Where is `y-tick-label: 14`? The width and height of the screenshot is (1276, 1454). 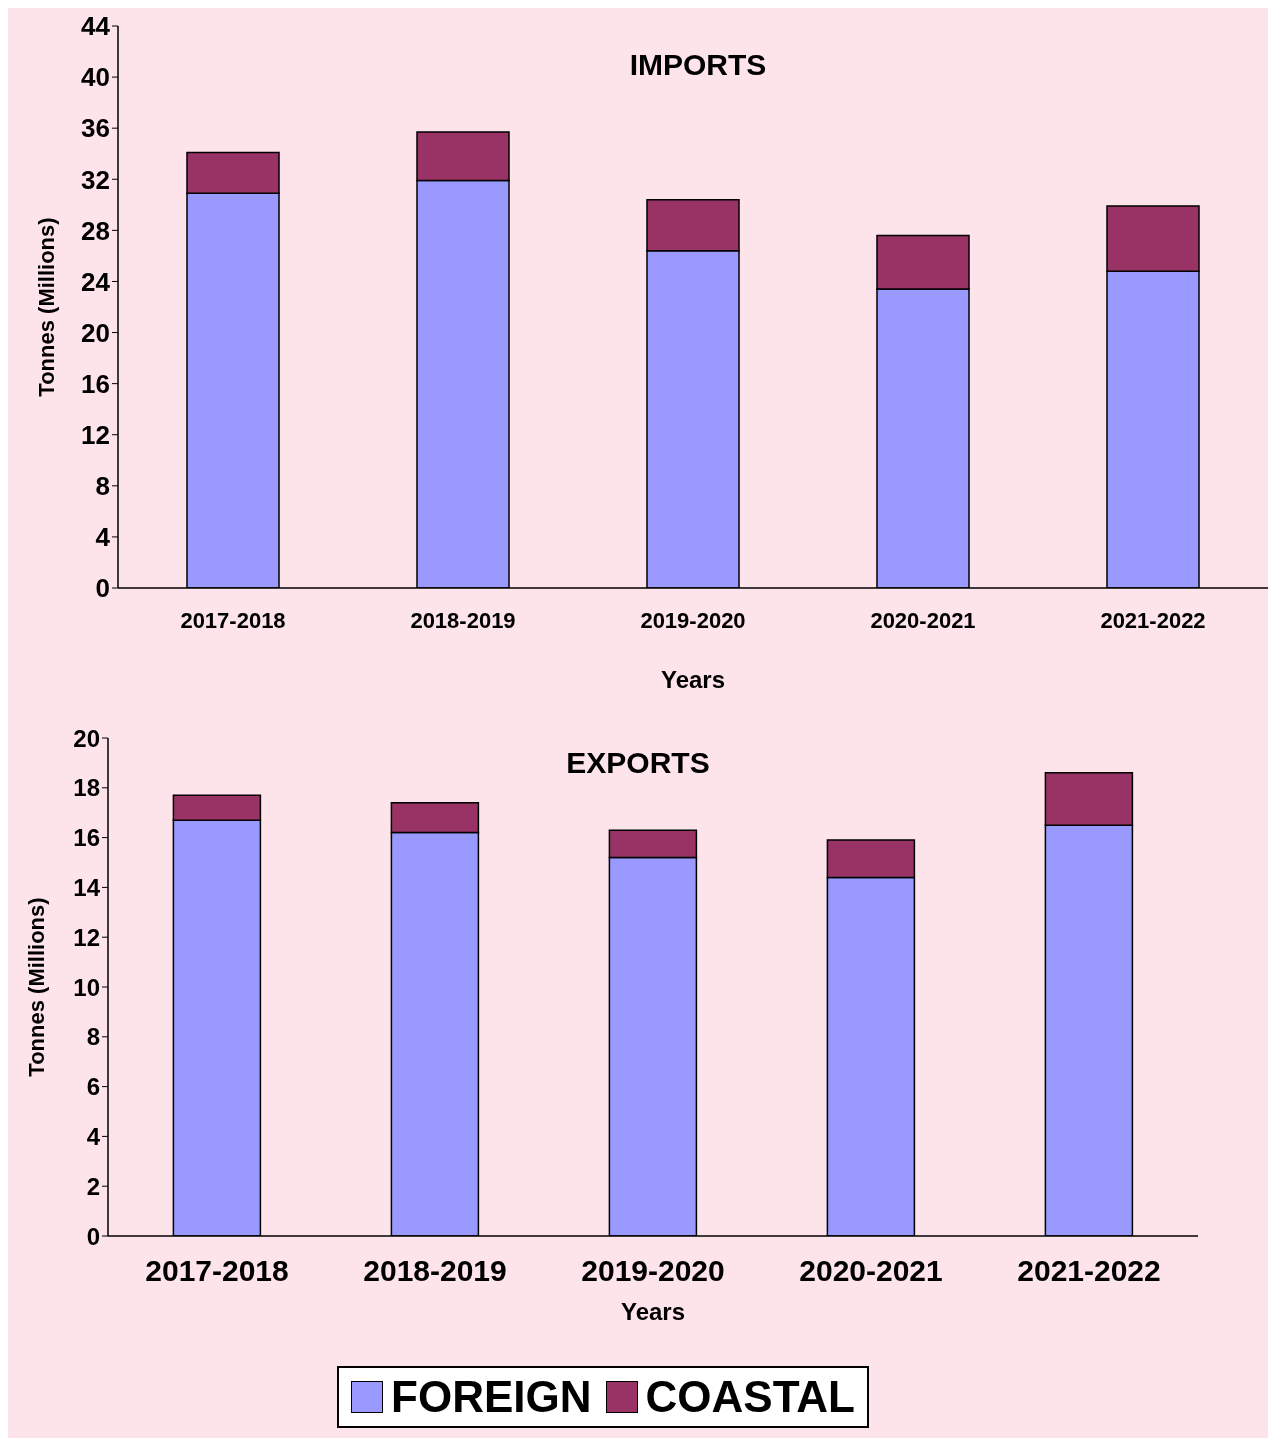
y-tick-label: 14 is located at coordinates (87, 887).